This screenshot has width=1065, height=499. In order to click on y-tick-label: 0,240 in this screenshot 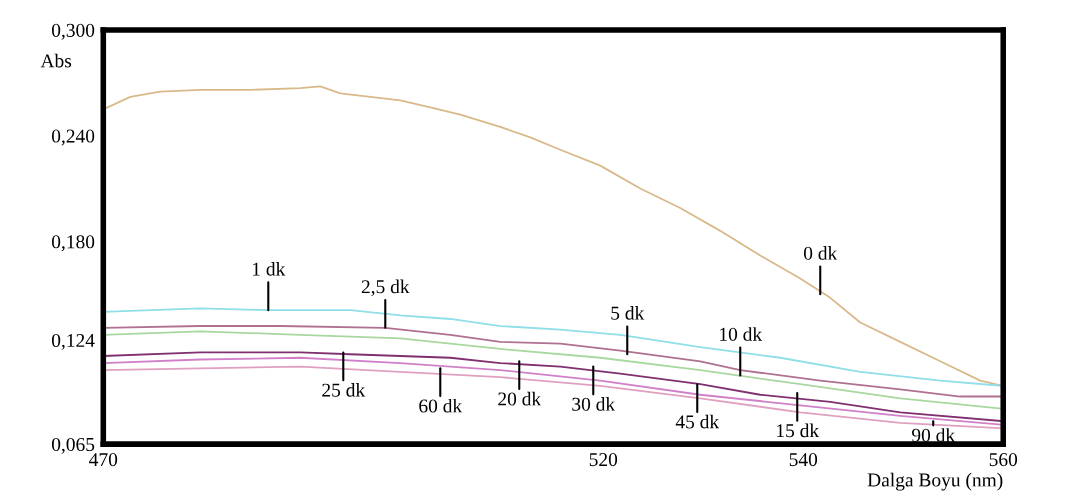, I will do `click(73, 137)`.